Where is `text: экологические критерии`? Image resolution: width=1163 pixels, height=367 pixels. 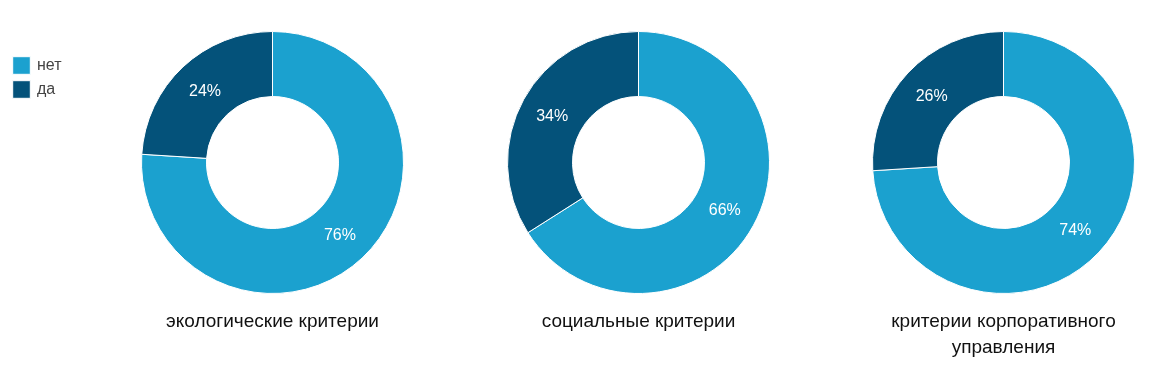
text: экологические критерии is located at coordinates (272, 320).